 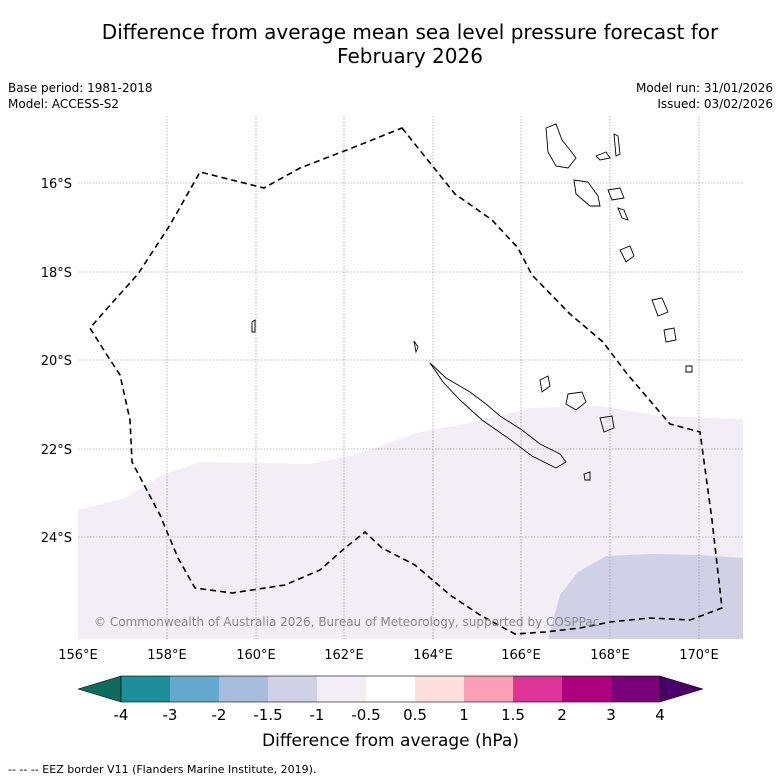 What do you see at coordinates (80, 96) in the screenshot?
I see `meta-left: Base period: 1981-2018 Model: ACCESS-S2` at bounding box center [80, 96].